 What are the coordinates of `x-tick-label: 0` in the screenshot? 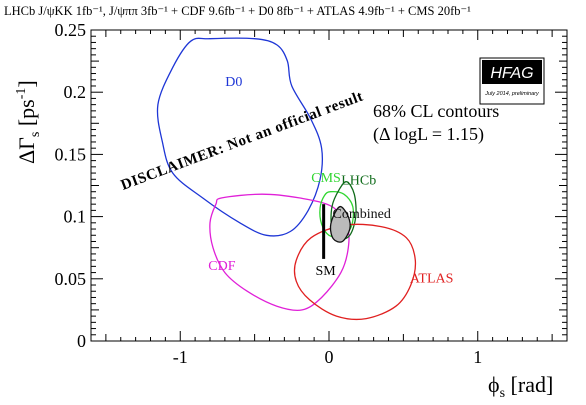 It's located at (329, 357).